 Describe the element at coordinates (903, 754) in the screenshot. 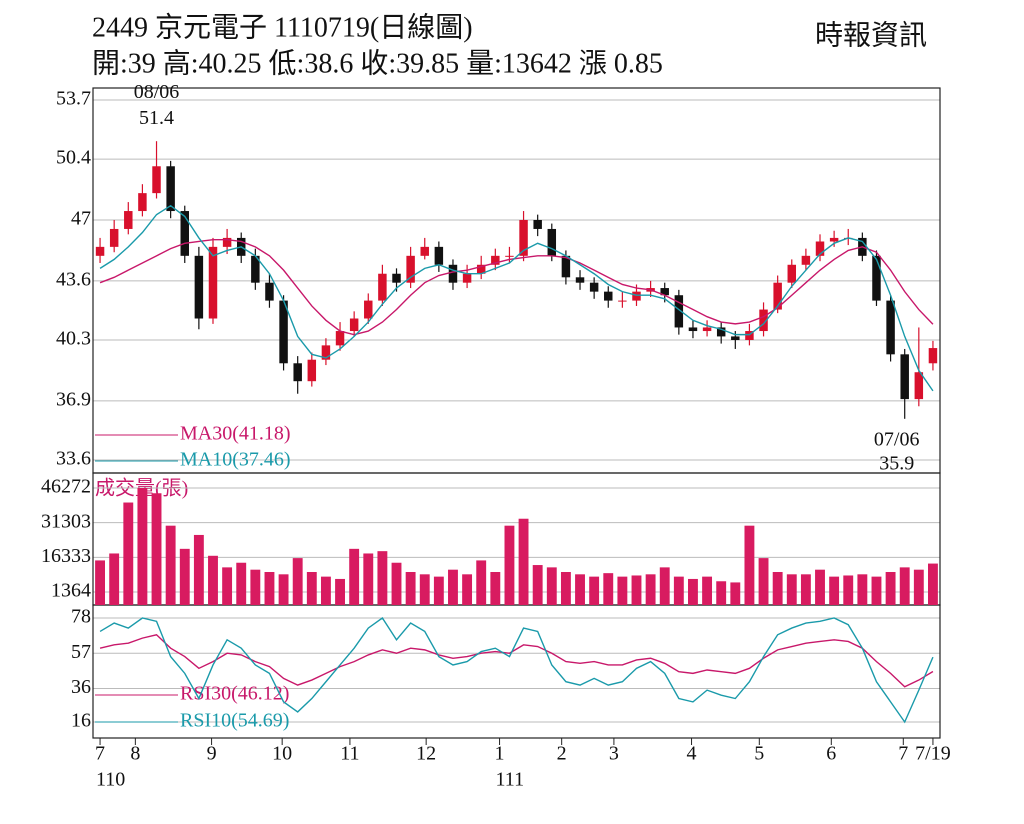

I see `x-tick-label: 7` at that location.